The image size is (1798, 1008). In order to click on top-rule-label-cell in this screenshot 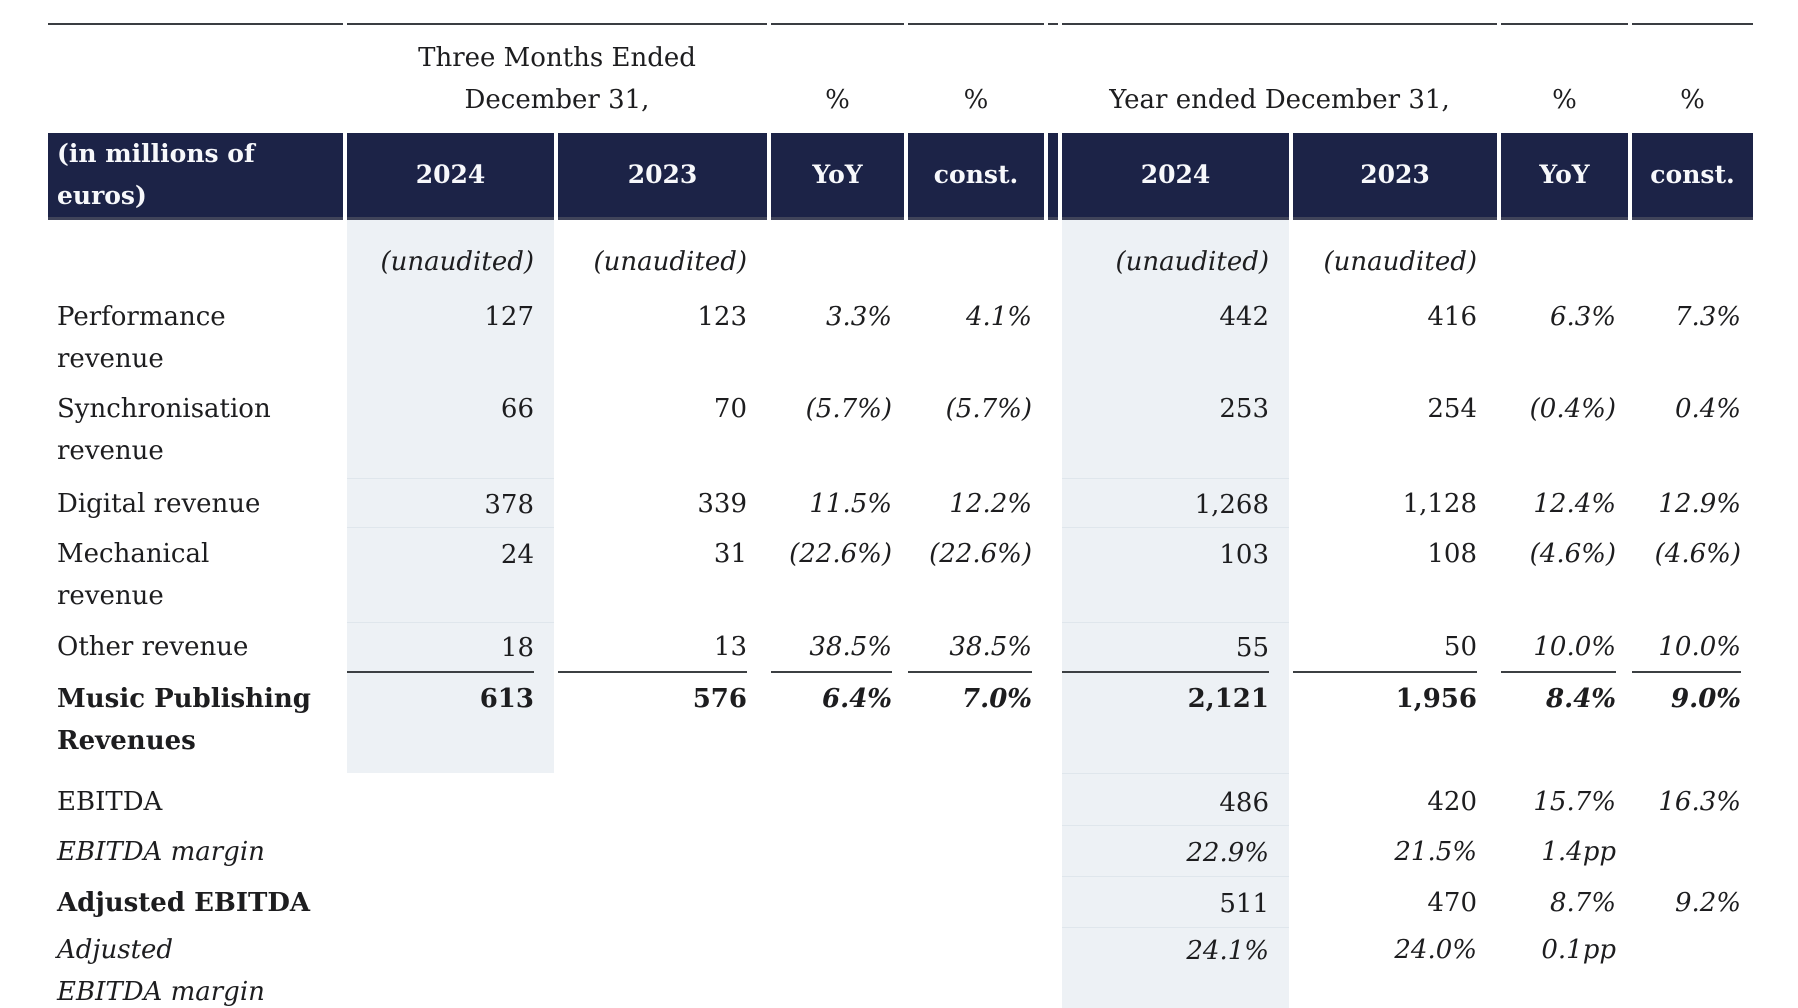, I will do `click(195, 78)`.